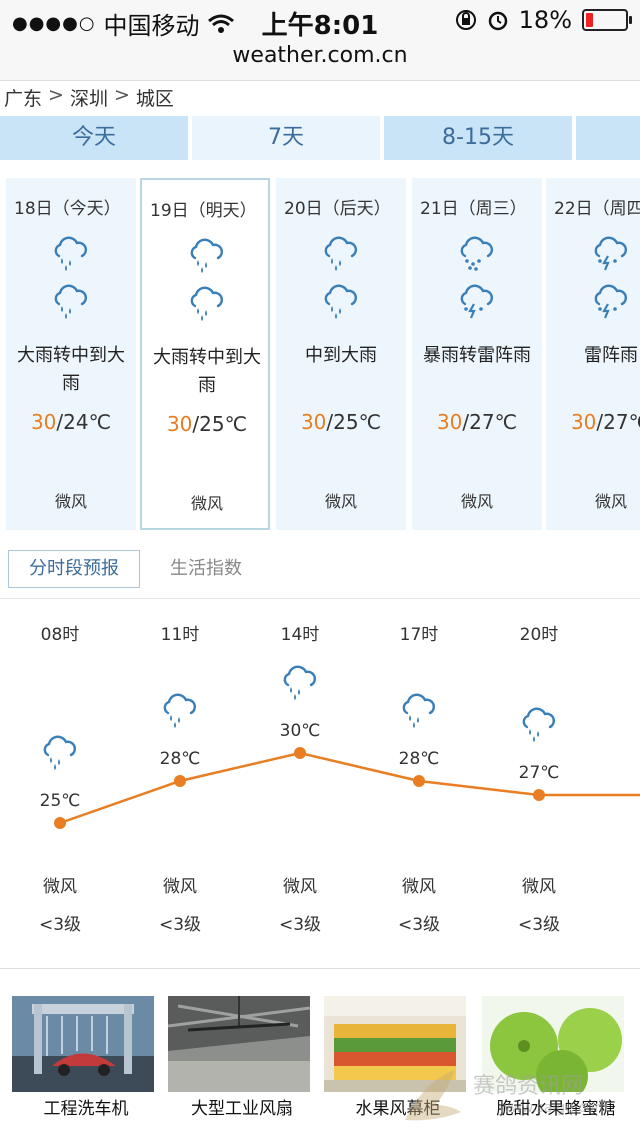 The height and width of the screenshot is (1136, 640). What do you see at coordinates (320, 26) in the screenshot?
I see `status-time: 上午8:01` at bounding box center [320, 26].